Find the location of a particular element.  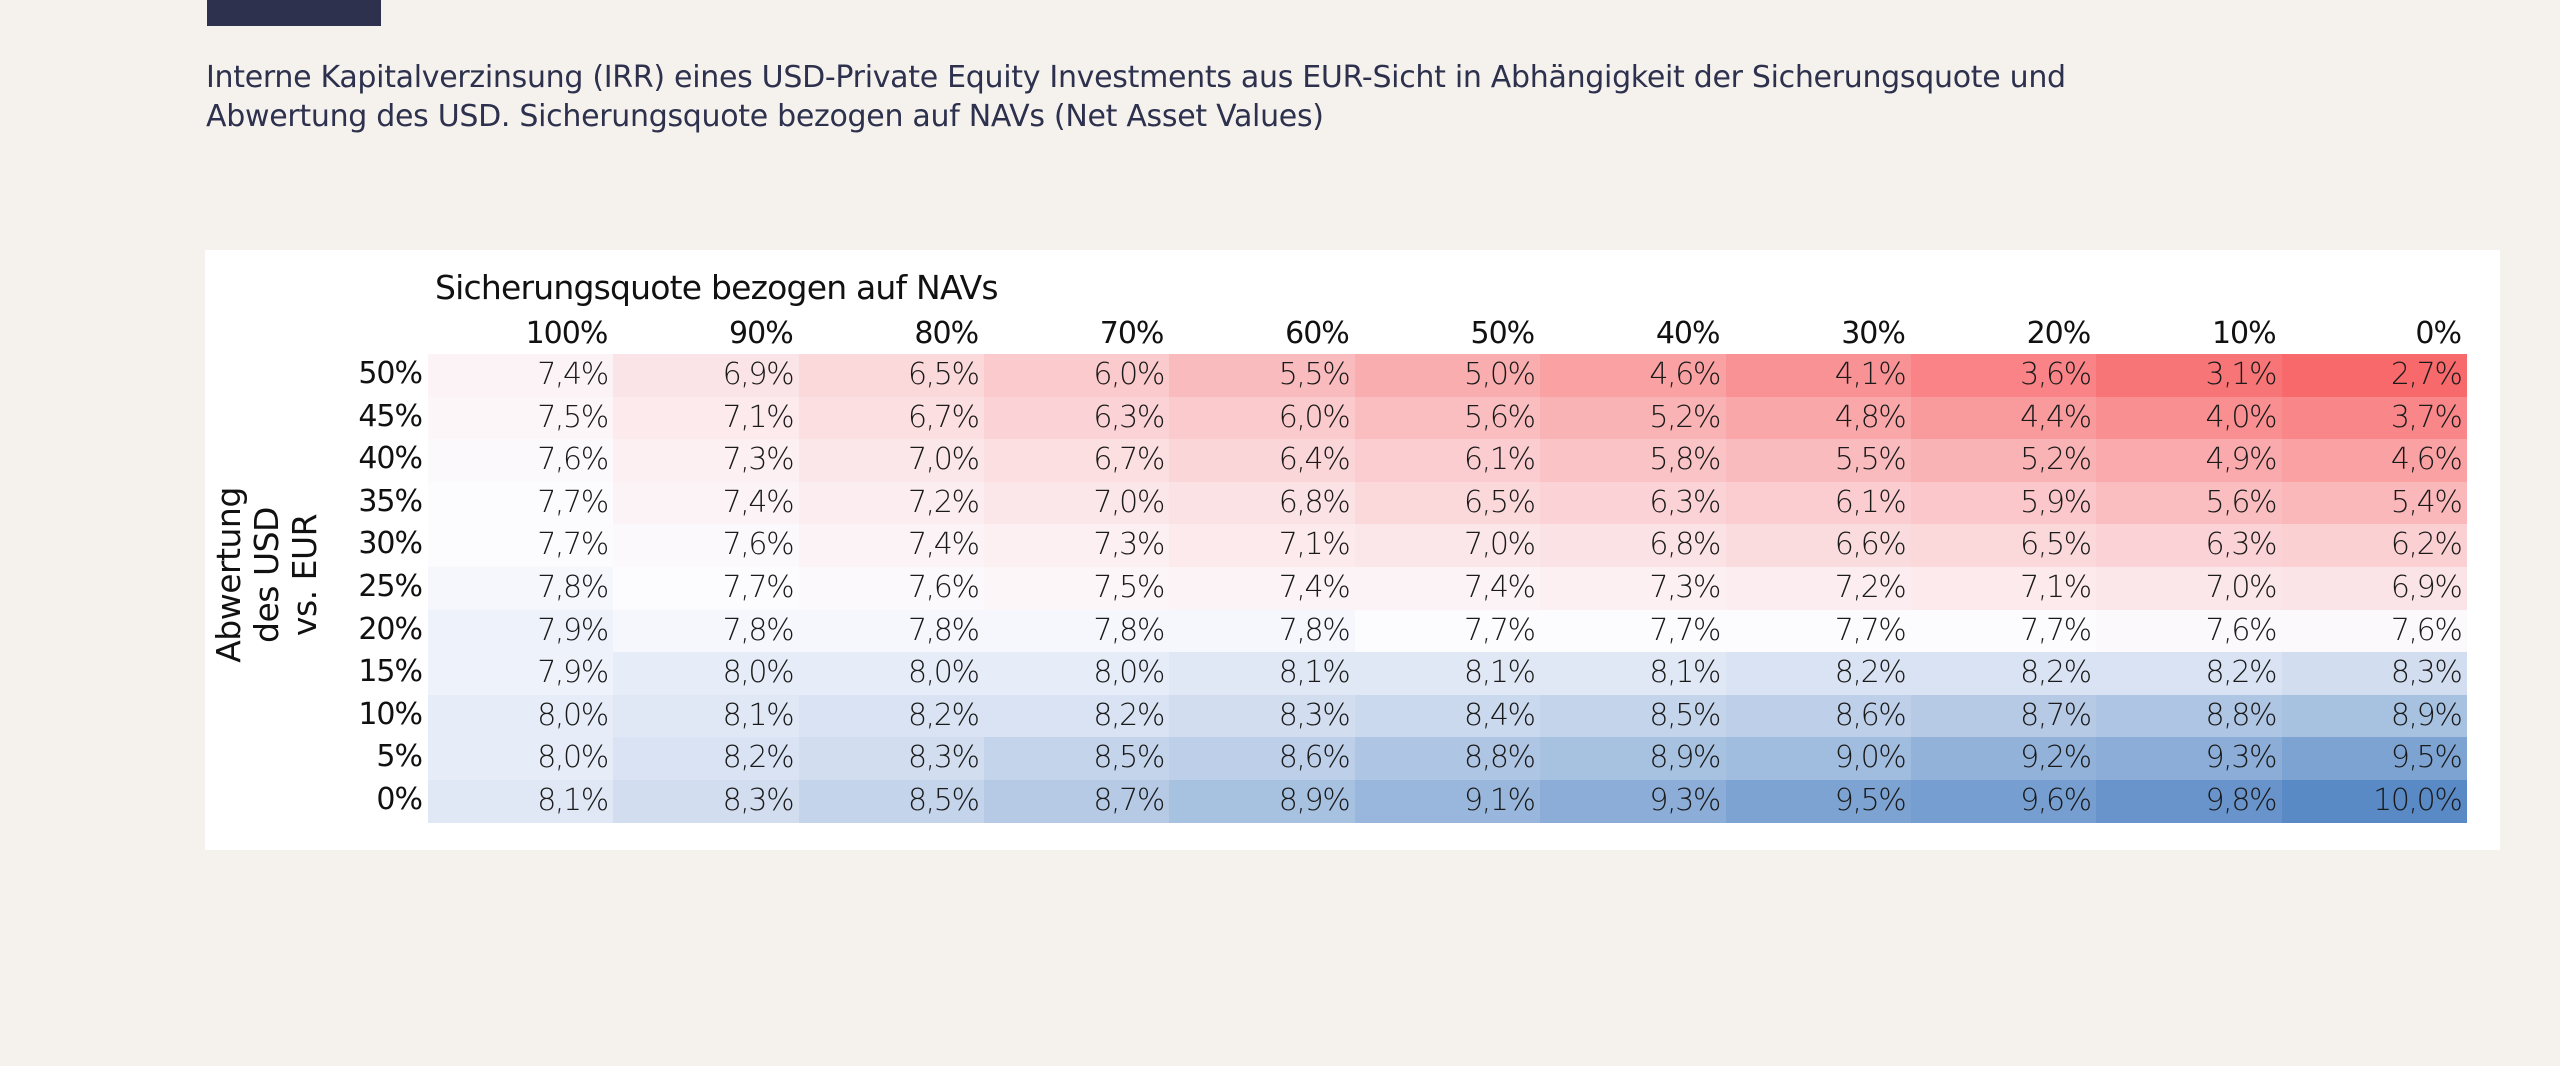

heatmap-cell: 5,0% is located at coordinates (1447, 376).